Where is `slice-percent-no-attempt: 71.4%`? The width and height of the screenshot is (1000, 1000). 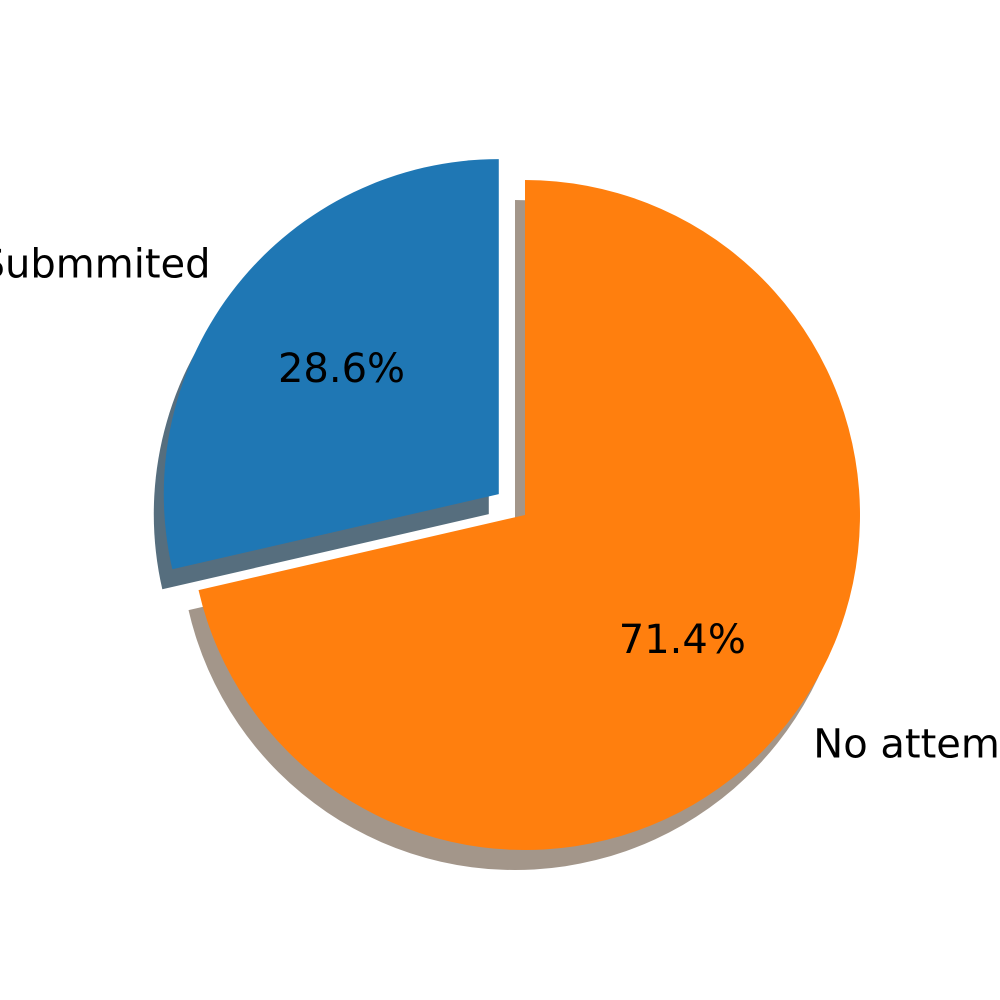 slice-percent-no-attempt: 71.4% is located at coordinates (682, 640).